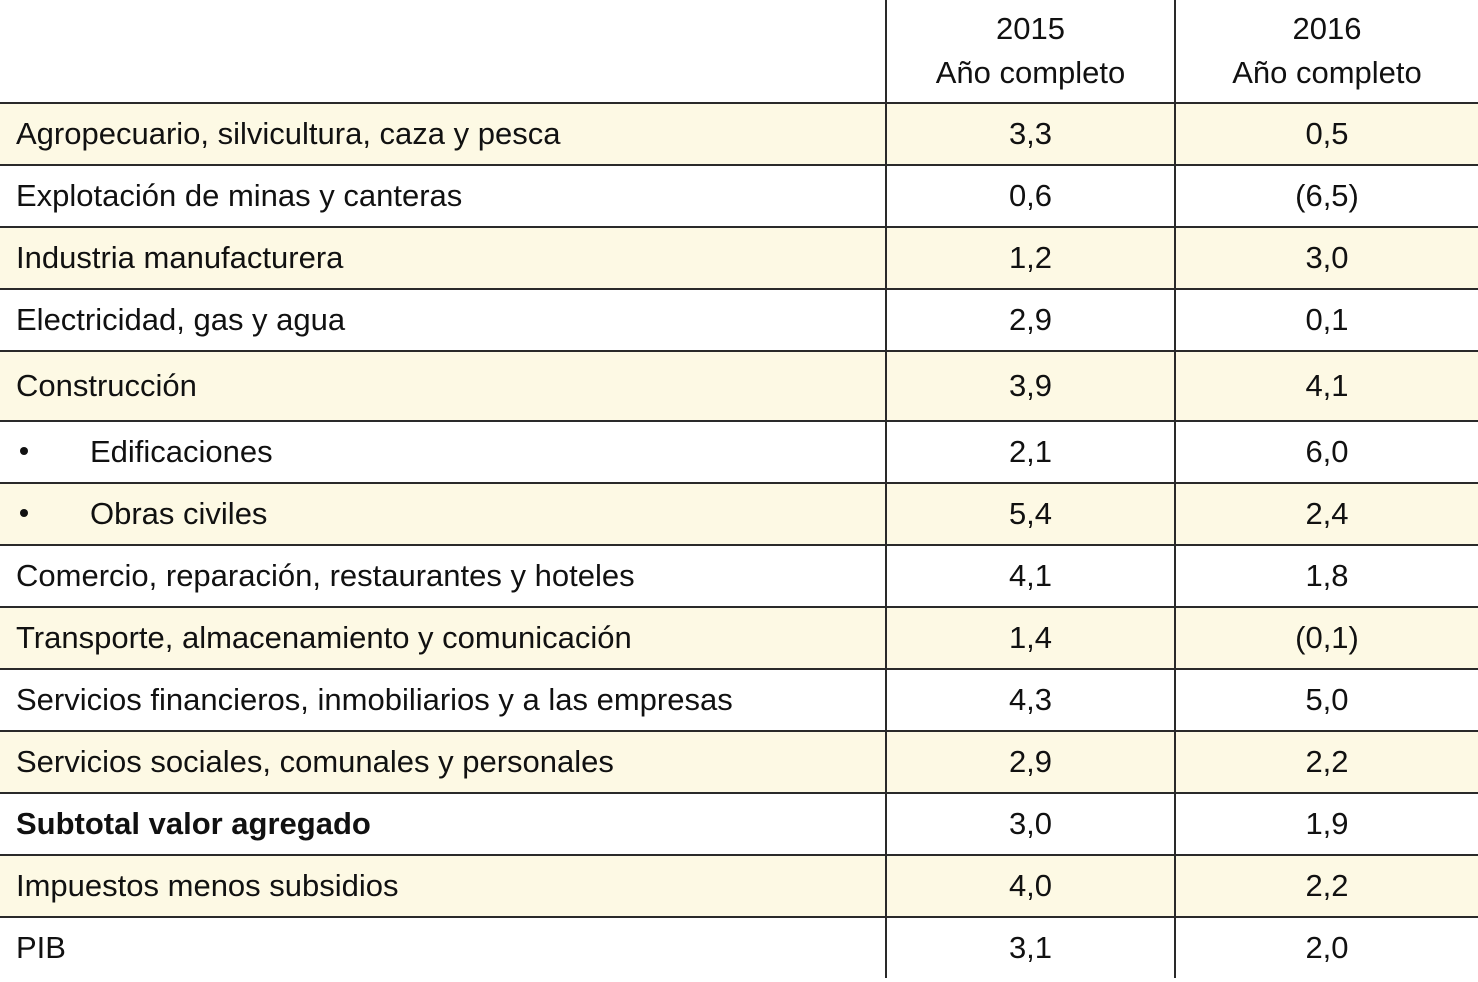 Image resolution: width=1478 pixels, height=982 pixels. Describe the element at coordinates (1030, 947) in the screenshot. I see `cell: 3,1` at that location.